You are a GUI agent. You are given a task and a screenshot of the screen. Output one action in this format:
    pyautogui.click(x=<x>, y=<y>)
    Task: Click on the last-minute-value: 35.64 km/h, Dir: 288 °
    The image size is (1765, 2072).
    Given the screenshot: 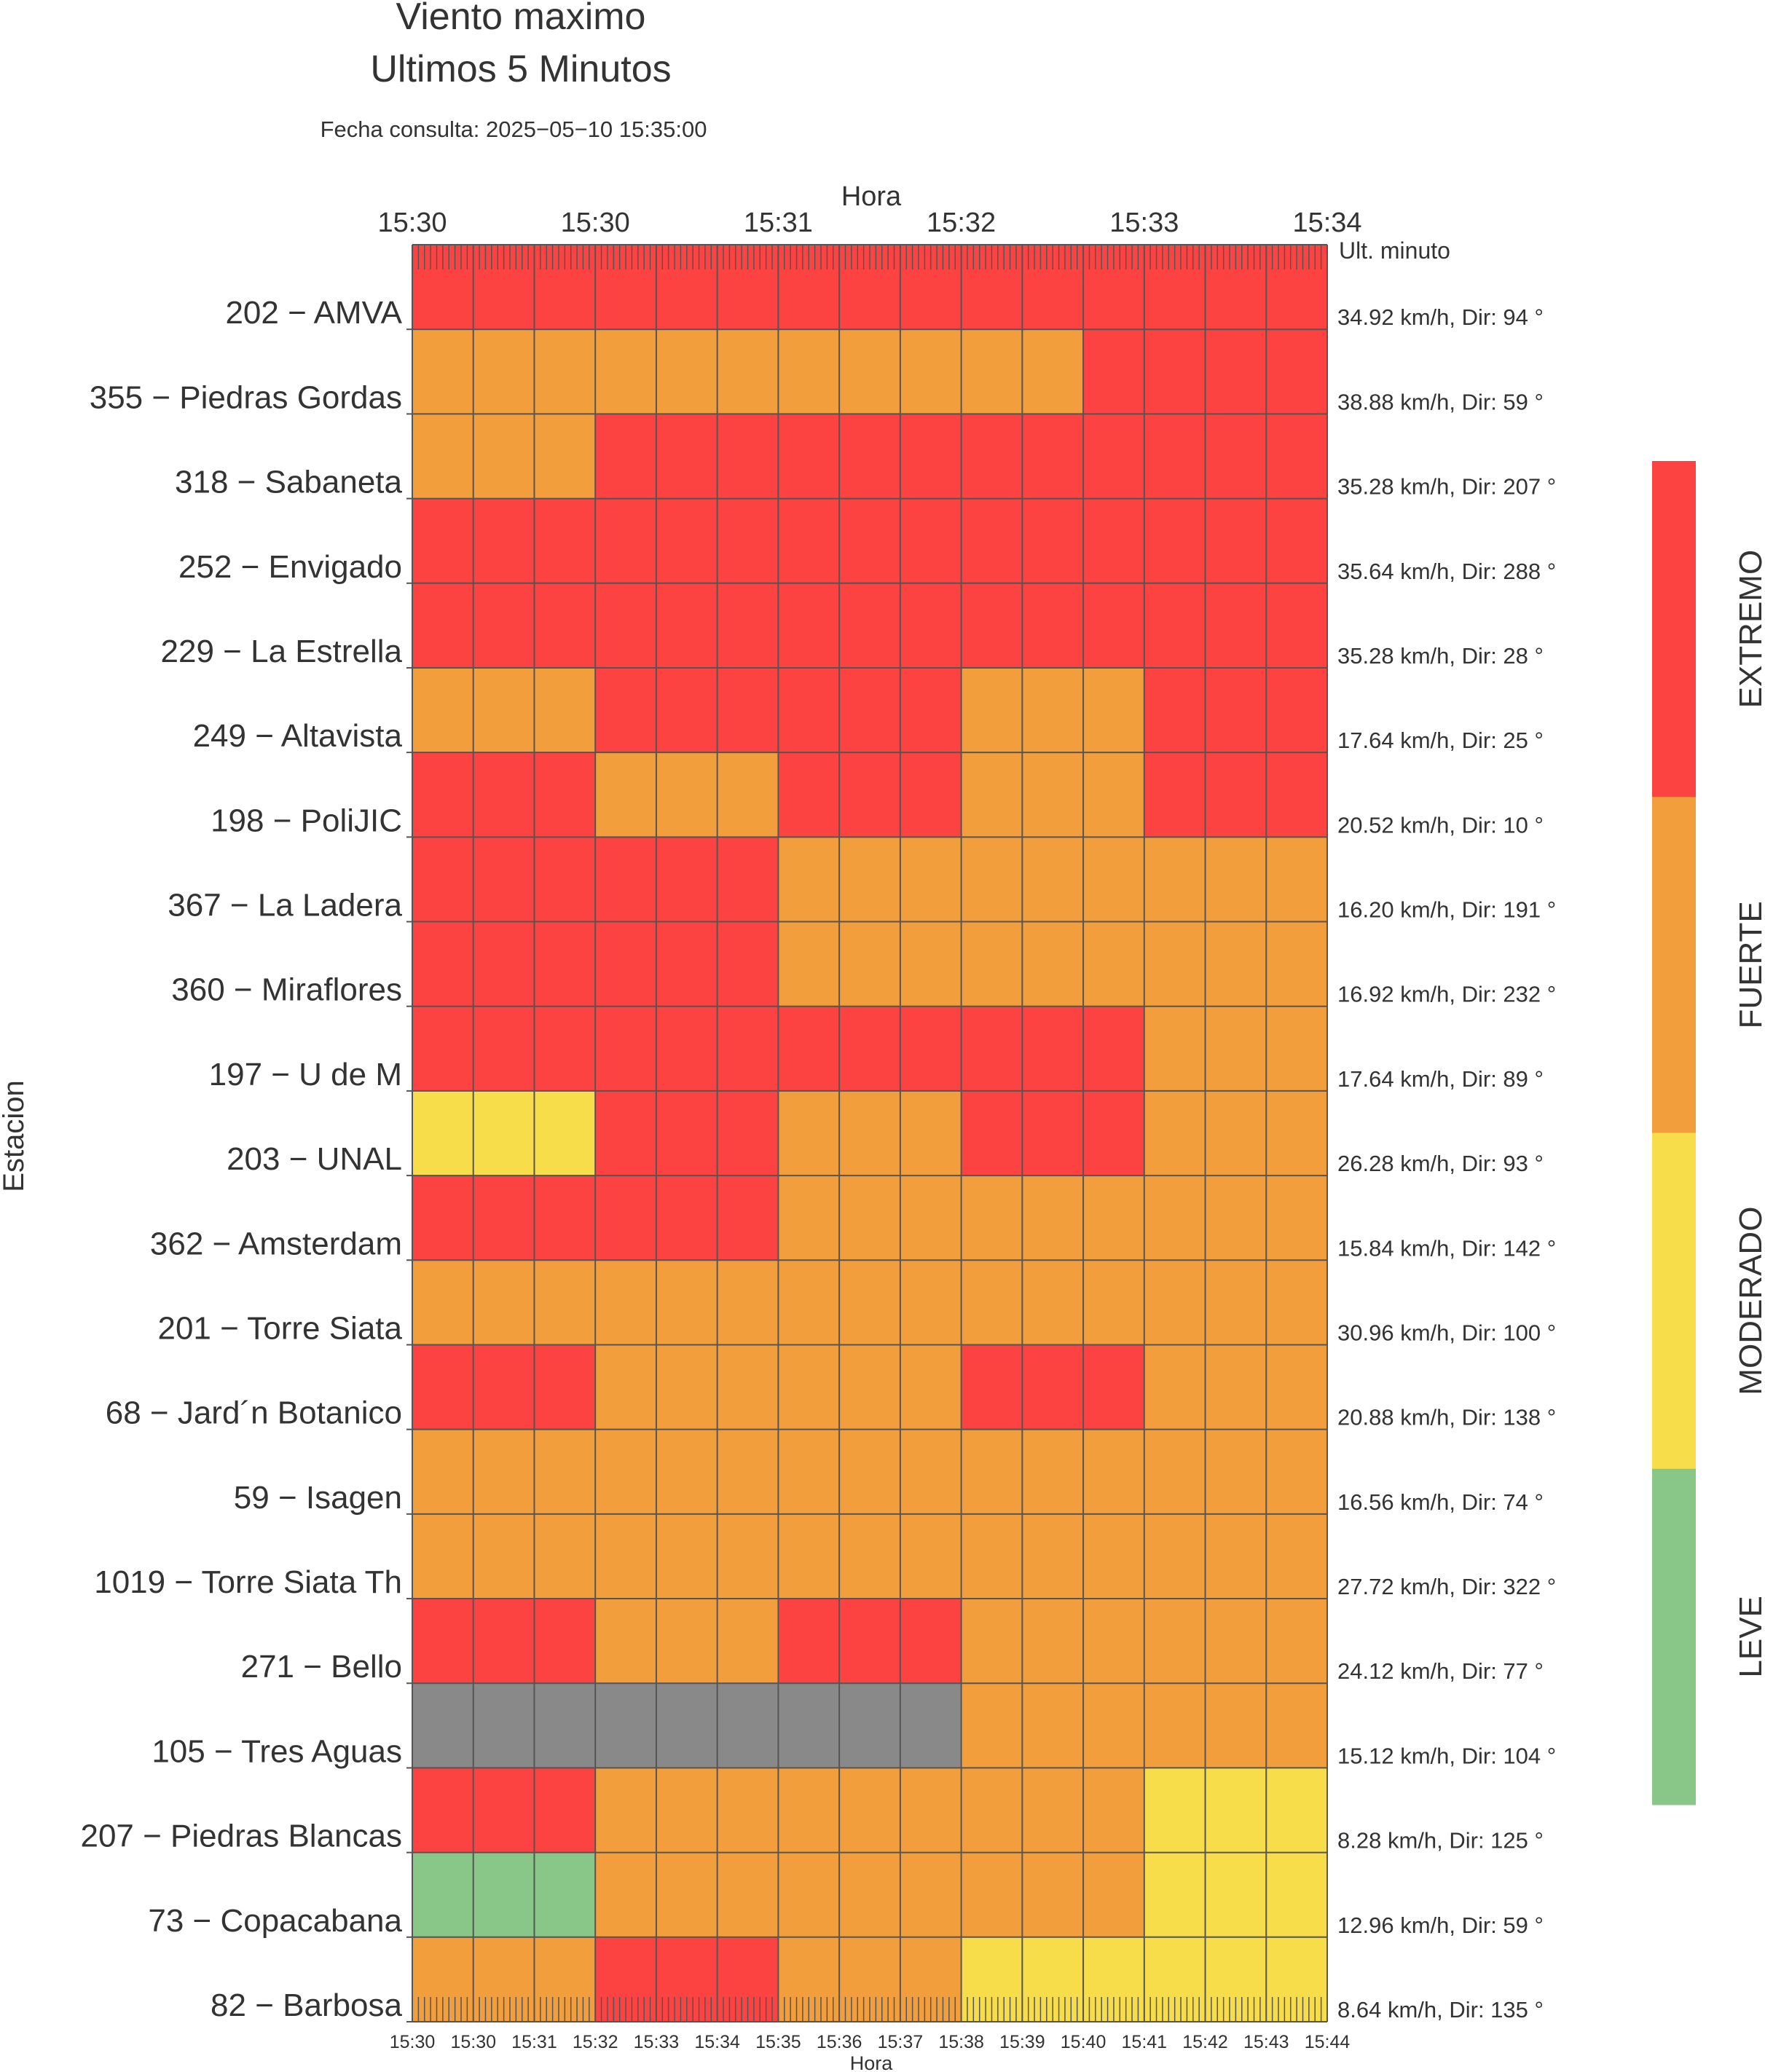 What is the action you would take?
    pyautogui.click(x=1446, y=571)
    